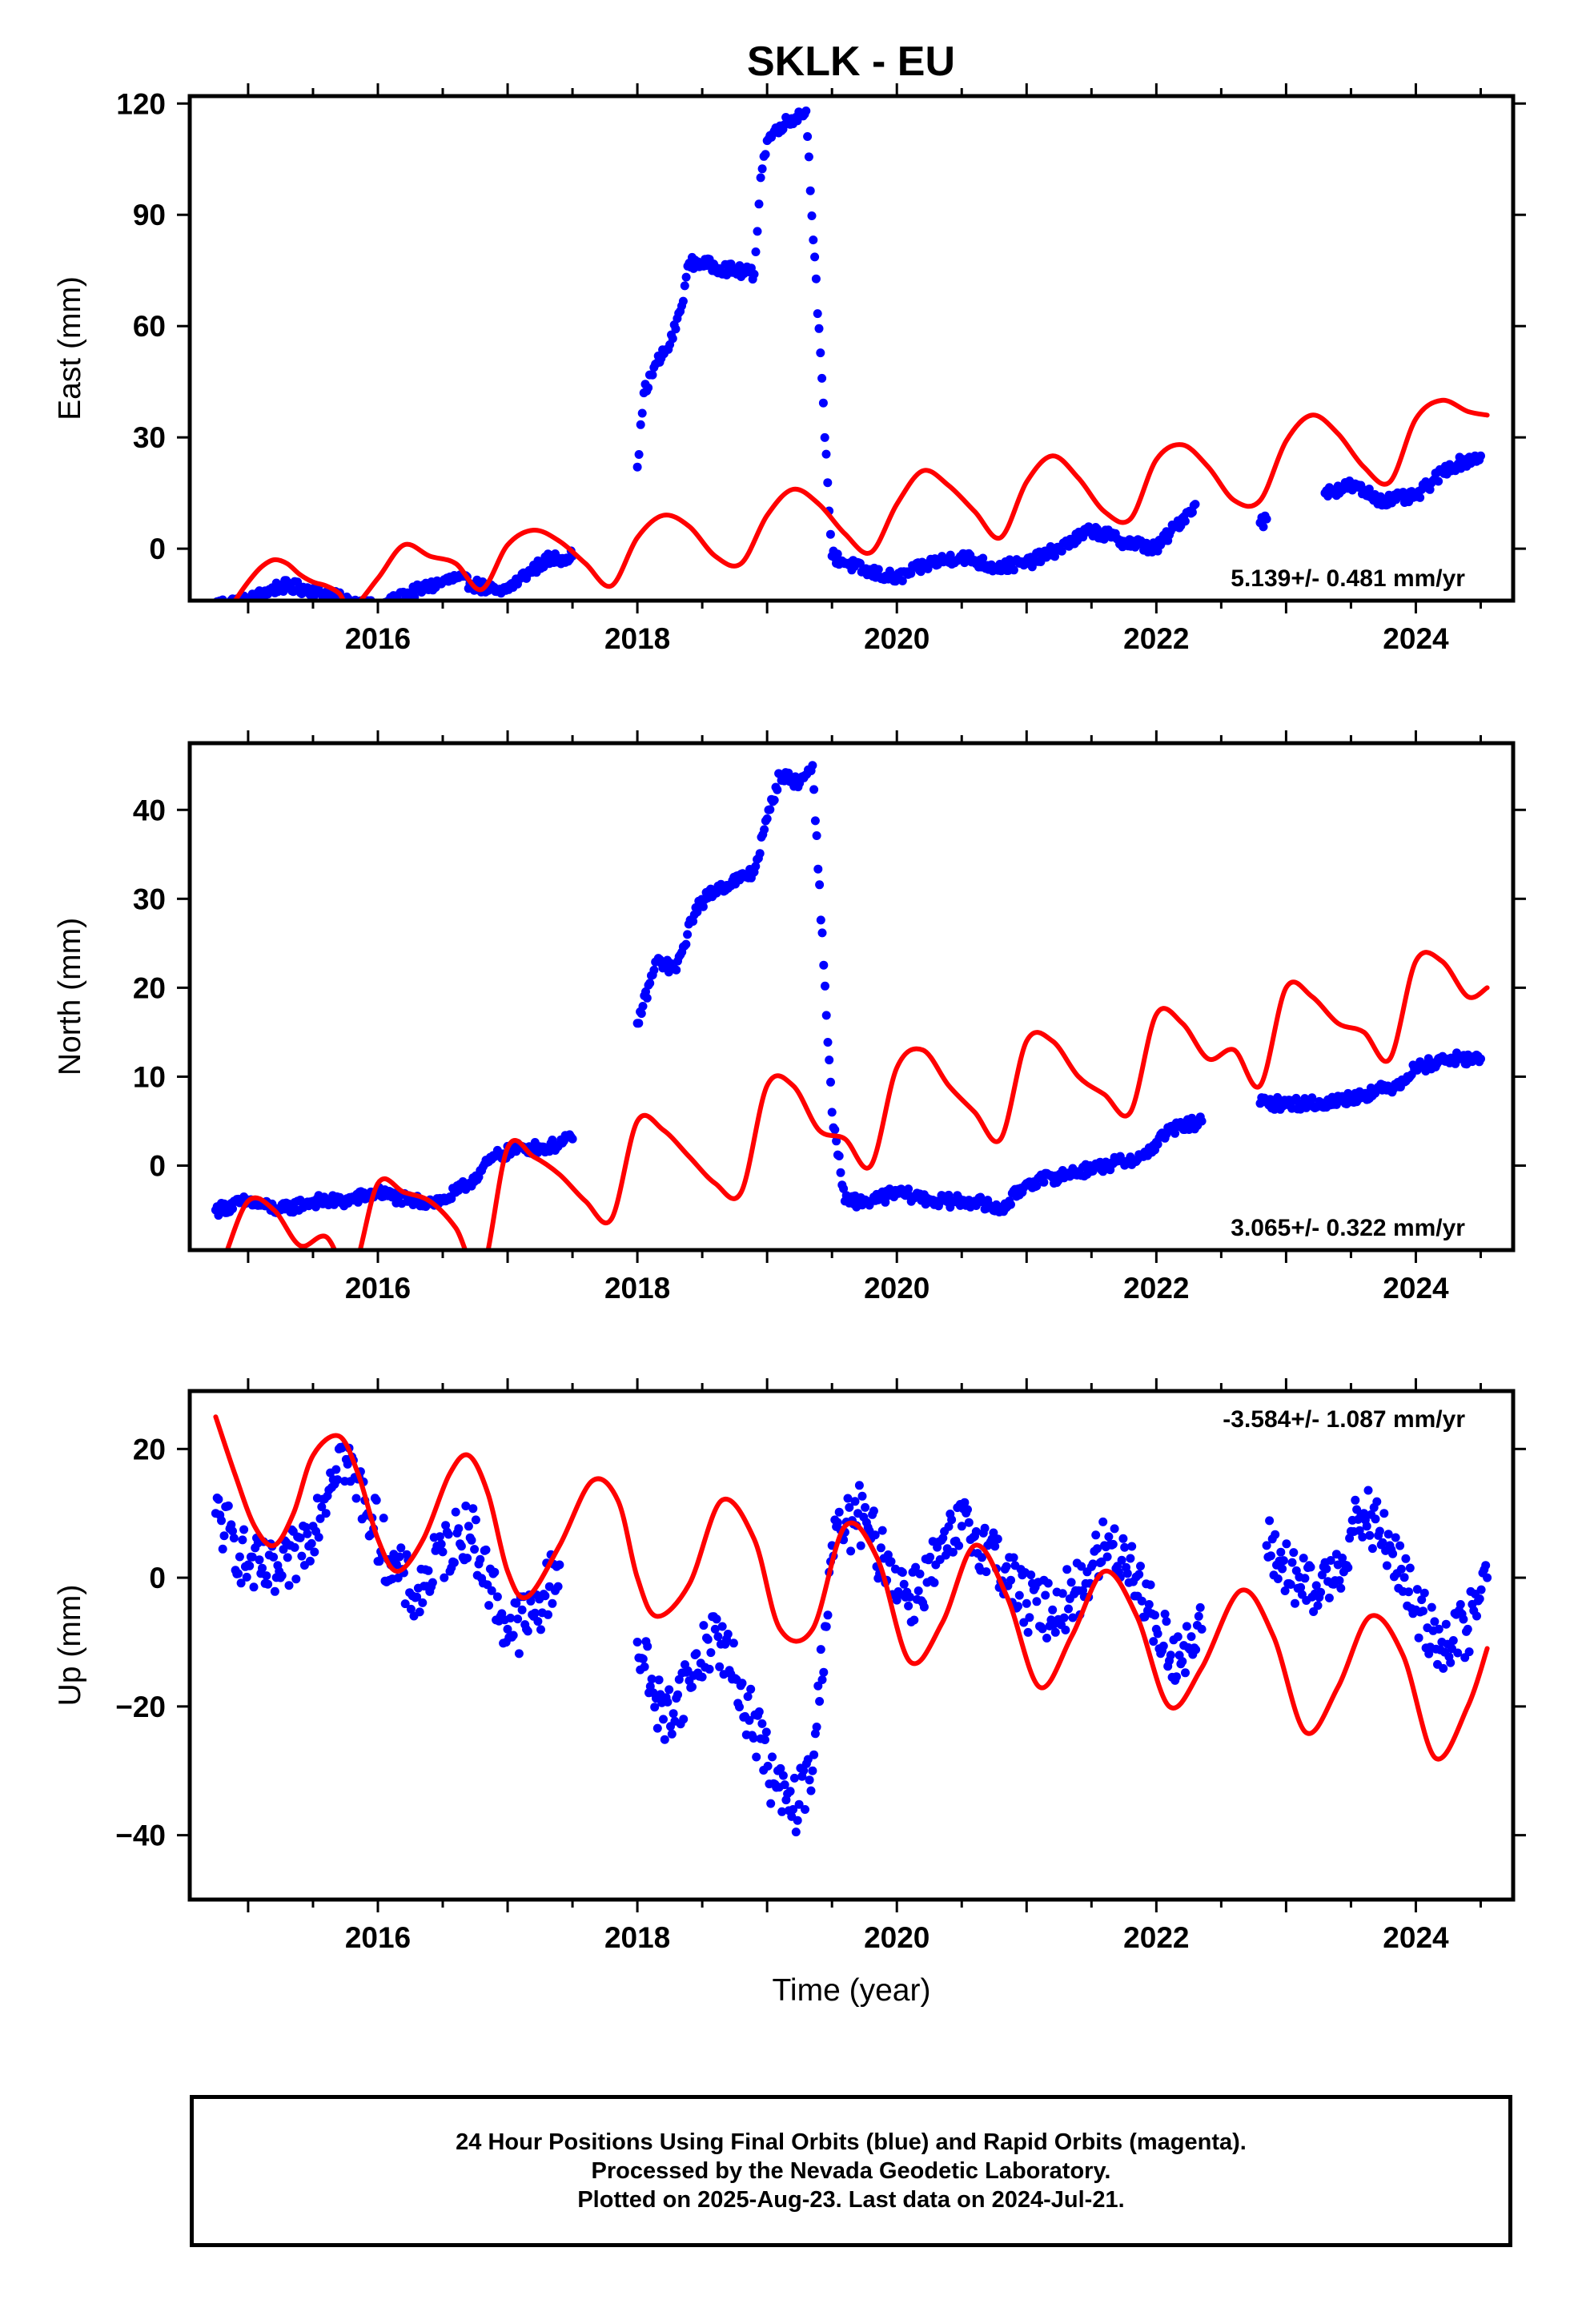 This screenshot has width=1582, height=2324. Describe the element at coordinates (70, 348) in the screenshot. I see `east-y-axis-label: East (mm)` at that location.